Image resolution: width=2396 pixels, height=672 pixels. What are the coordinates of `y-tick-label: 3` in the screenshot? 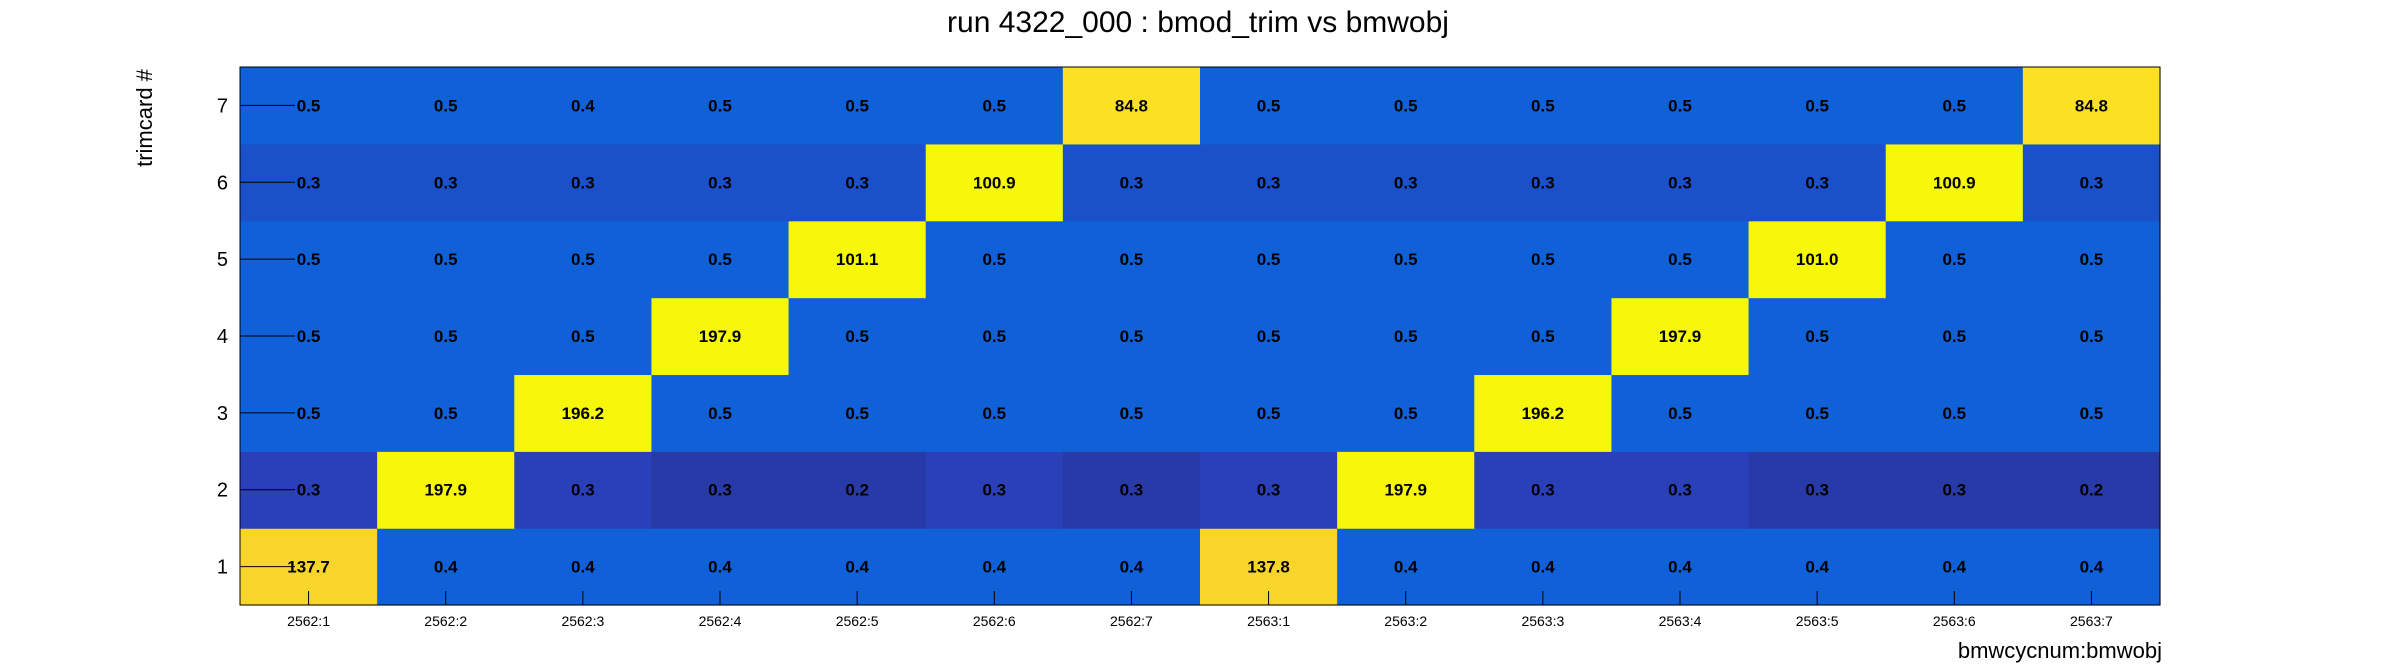 It's located at (222, 414).